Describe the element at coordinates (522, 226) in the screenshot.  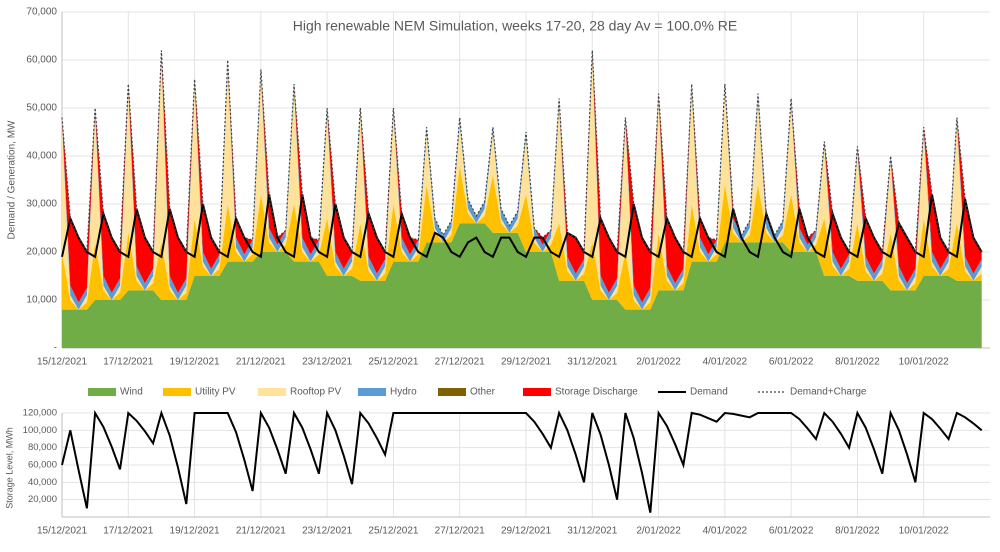
I see `line-series` at that location.